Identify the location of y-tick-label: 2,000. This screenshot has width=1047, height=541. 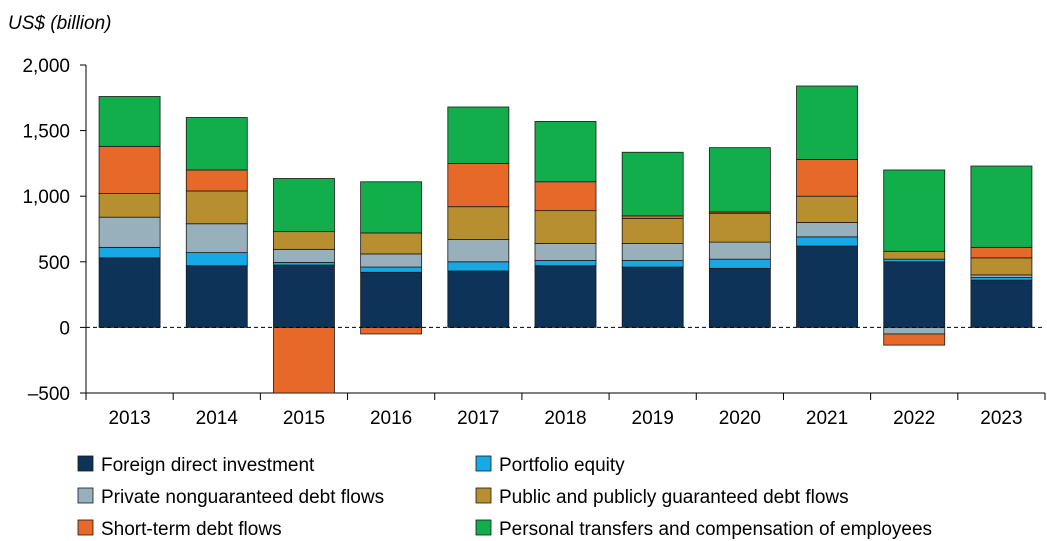
(46, 66).